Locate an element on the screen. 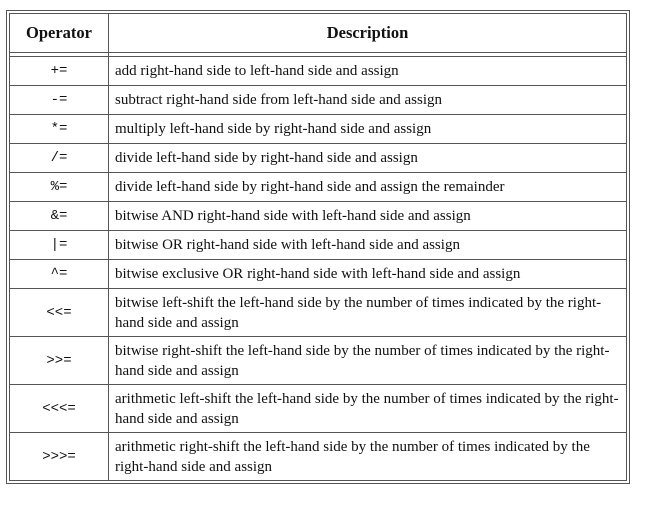  operator-cell: %= is located at coordinates (59, 187).